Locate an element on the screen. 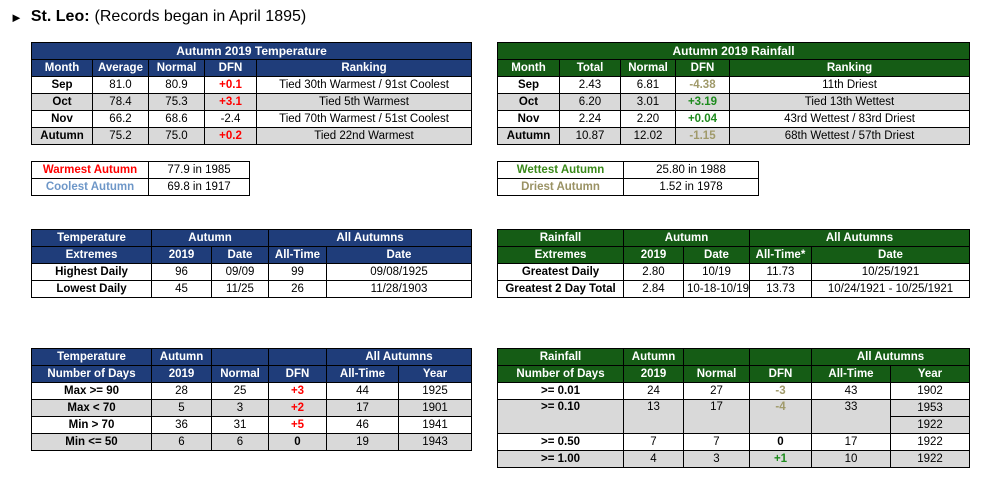  month-cell: Autumn is located at coordinates (62, 136).